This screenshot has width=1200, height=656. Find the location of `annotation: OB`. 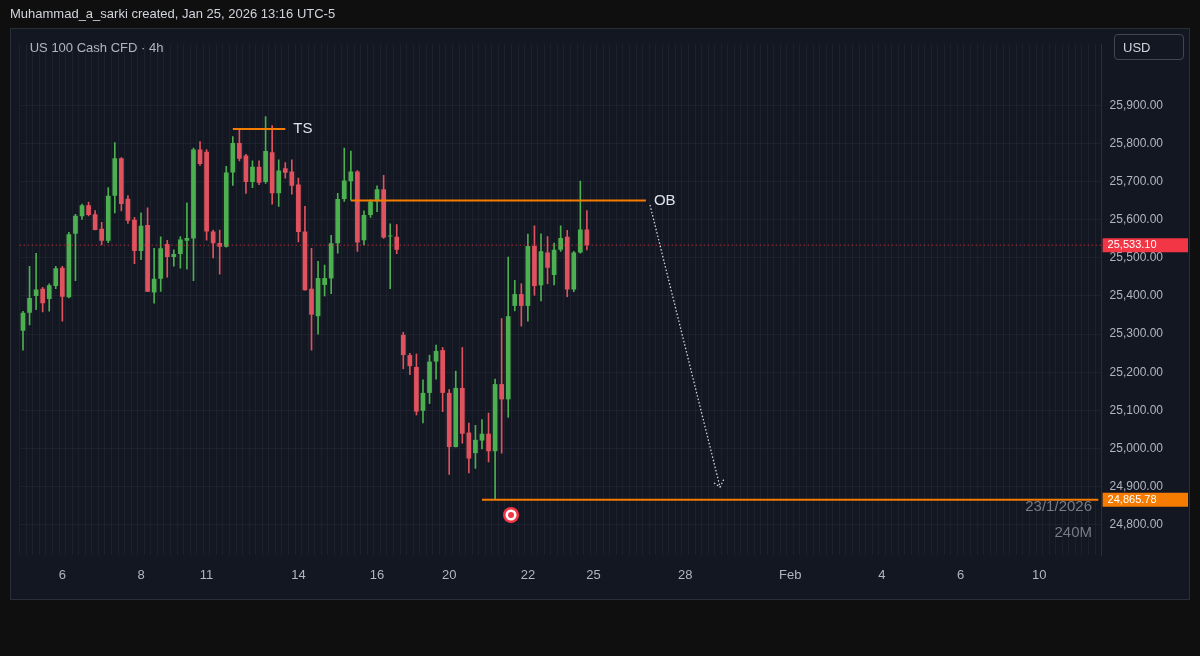

annotation: OB is located at coordinates (664, 199).